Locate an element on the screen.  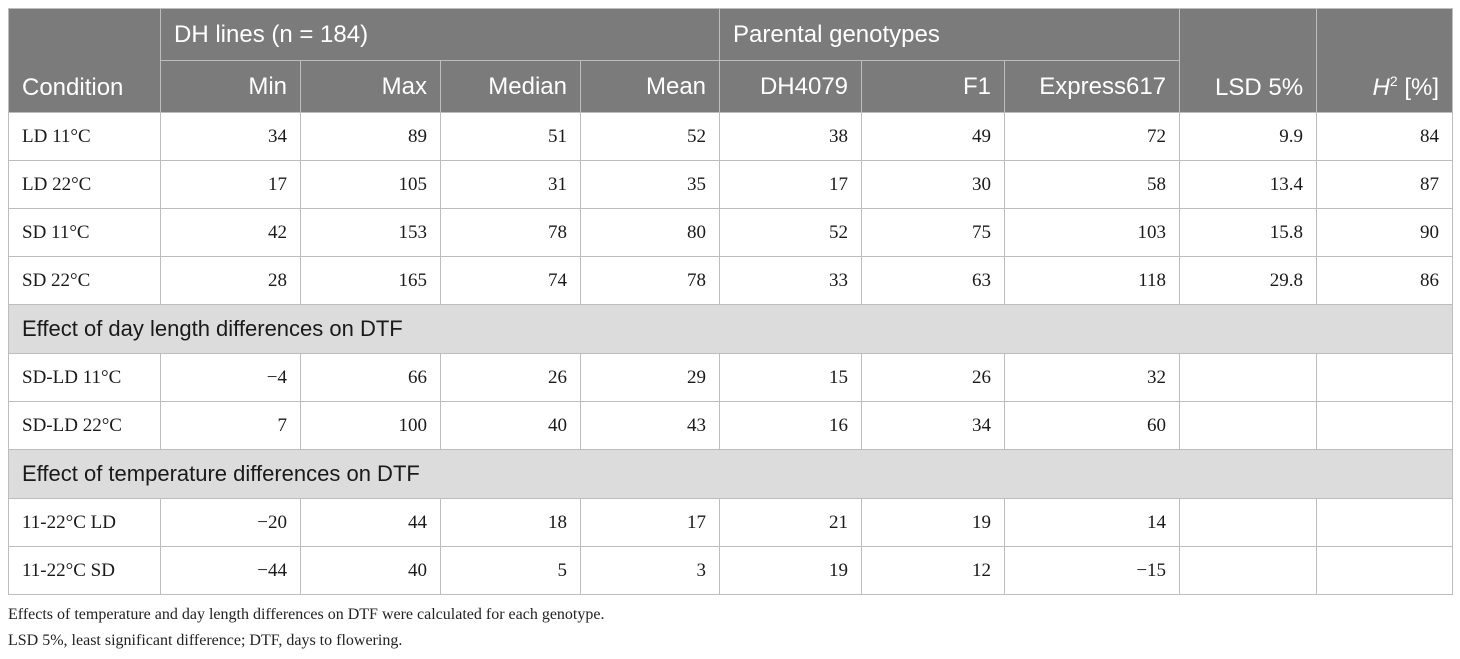
table-row: 11-22°C SD −44 40 5 3 19 12 −15 is located at coordinates (731, 570).